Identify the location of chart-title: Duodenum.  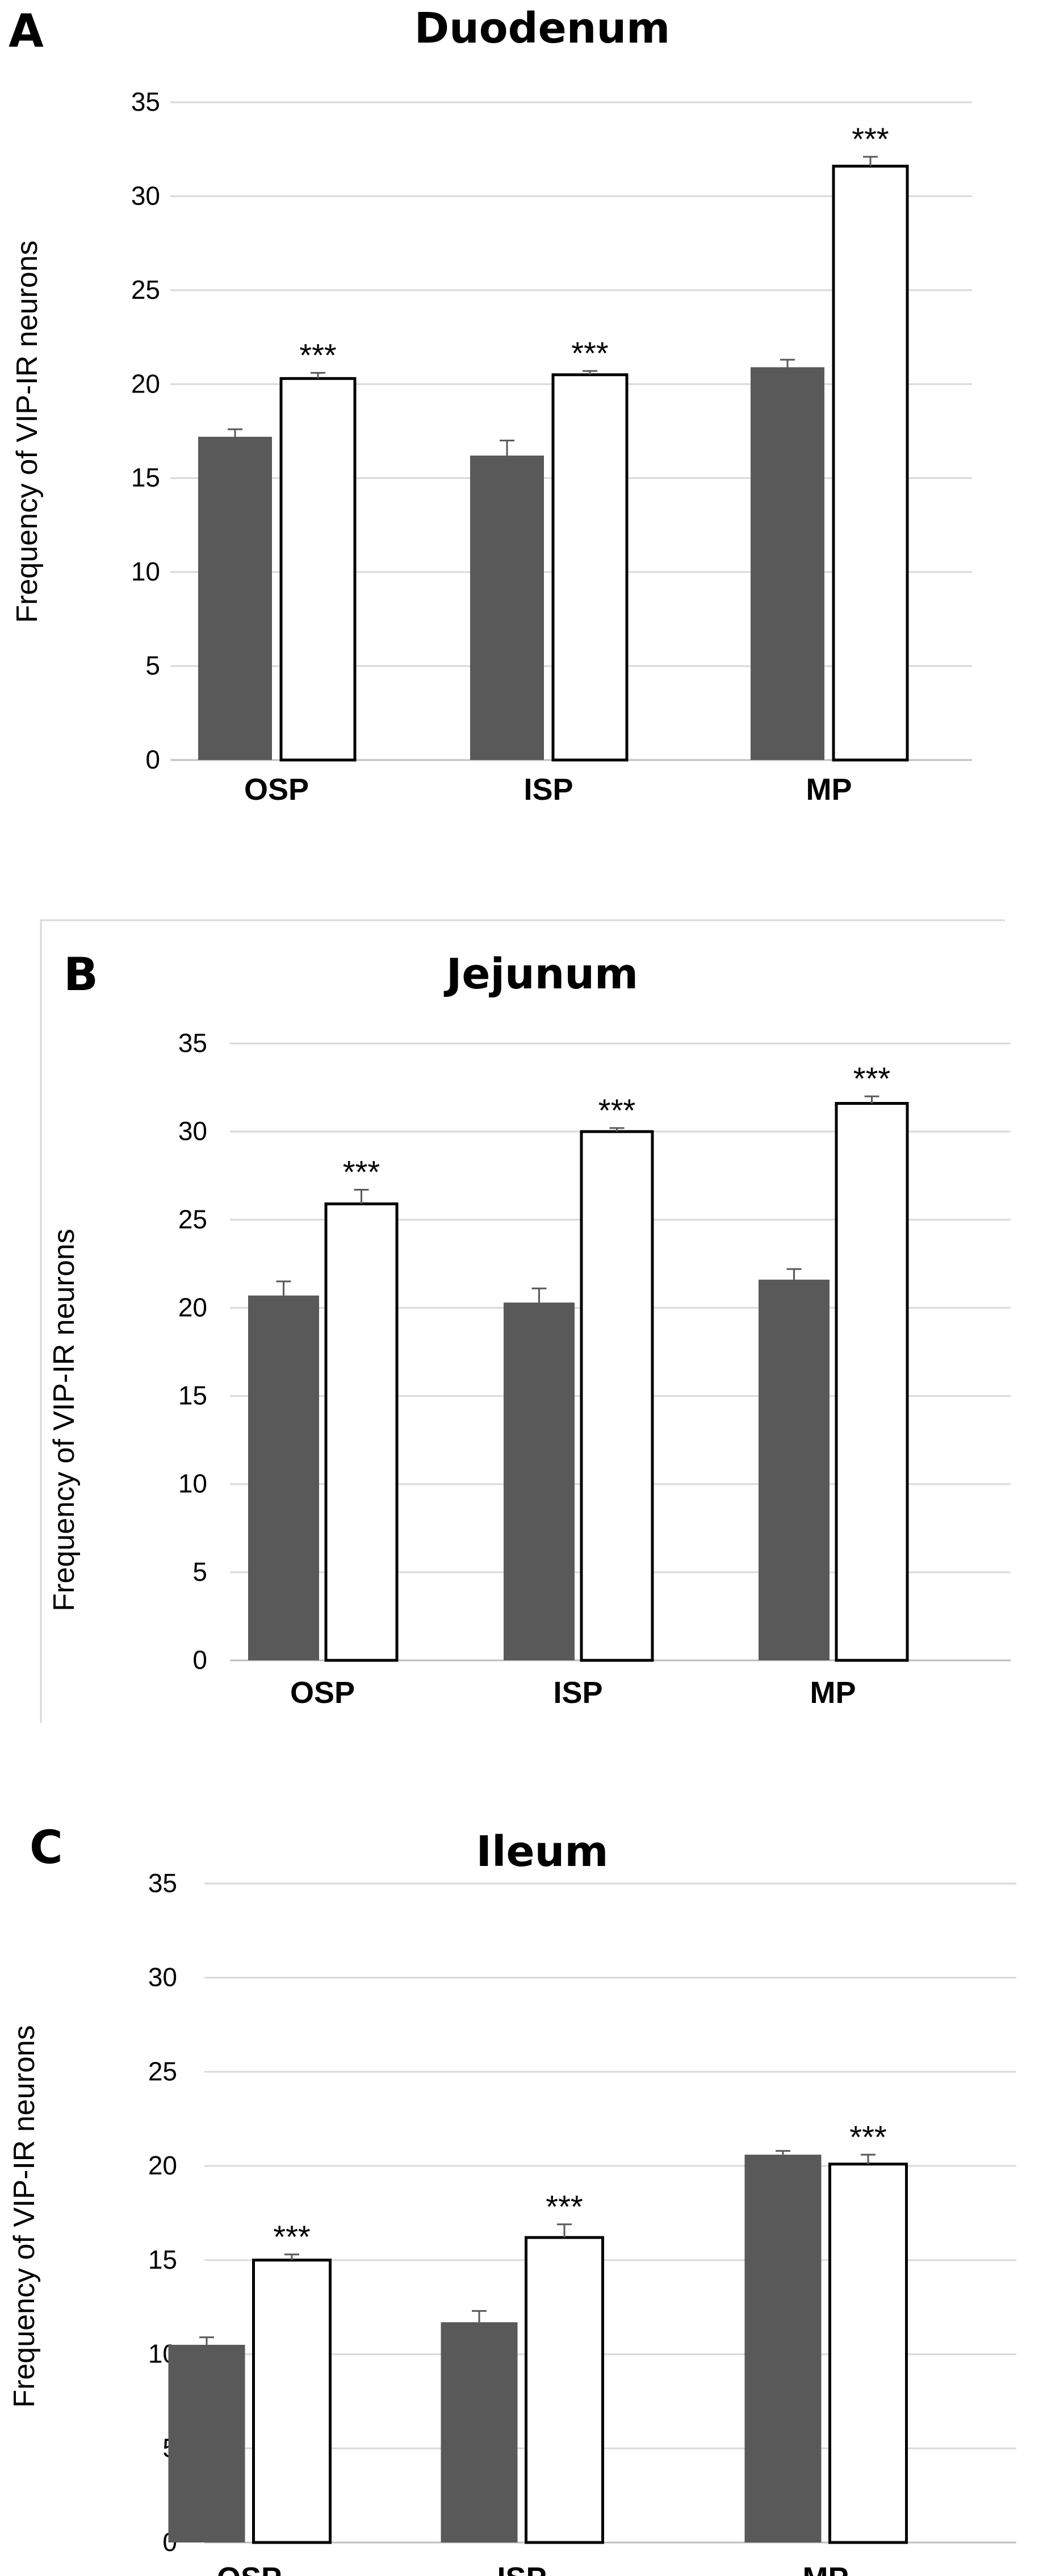
(543, 28).